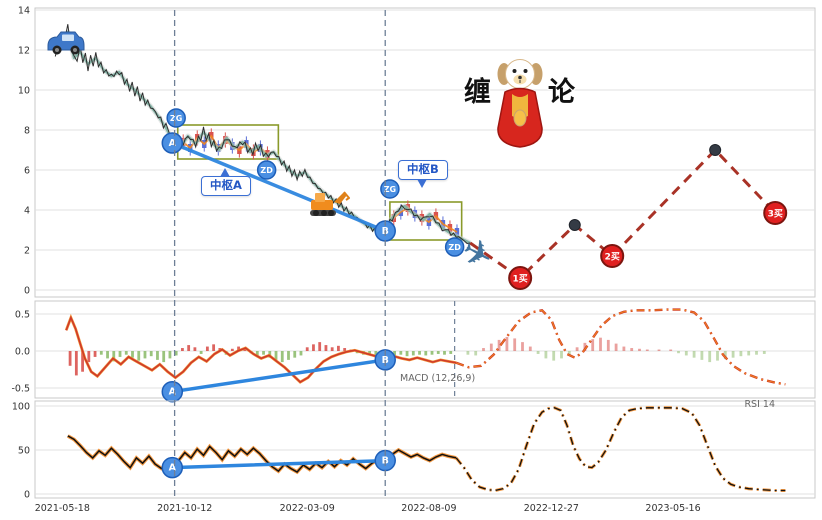 The image size is (822, 520). Describe the element at coordinates (27, 211) in the screenshot. I see `y-tick-label: 4` at that location.